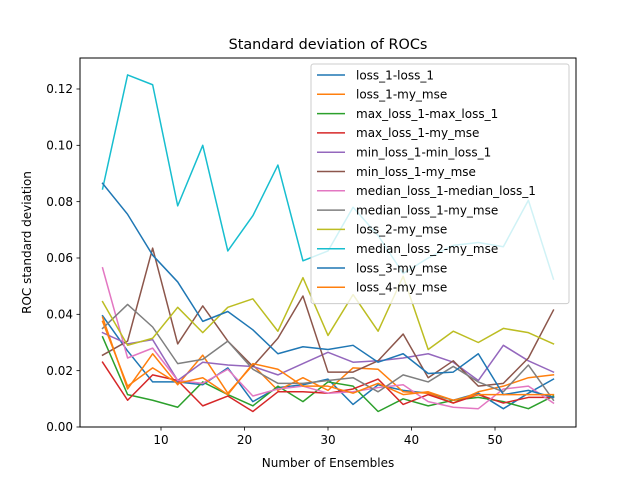  I want to click on legend-label-1: loss_1-my_mse, so click(401, 95).